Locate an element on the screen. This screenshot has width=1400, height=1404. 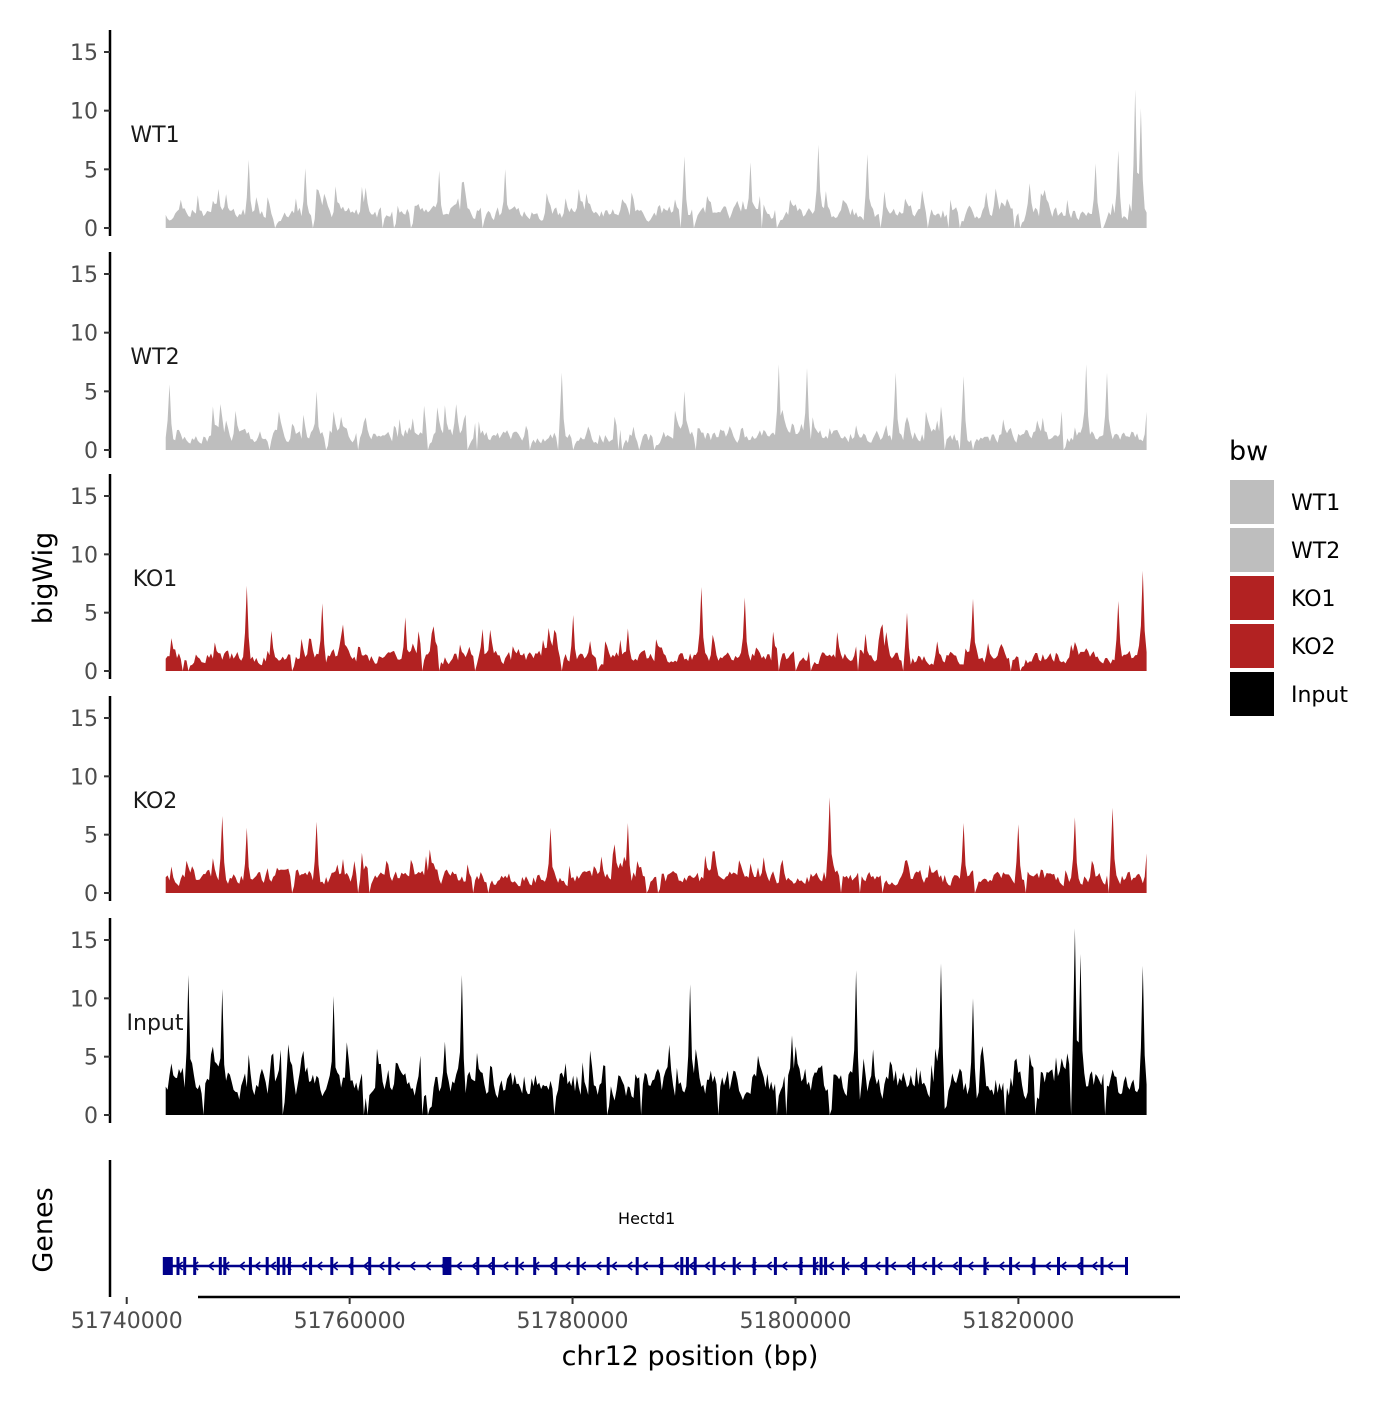
y-axis-title: bigWig is located at coordinates (43, 578).